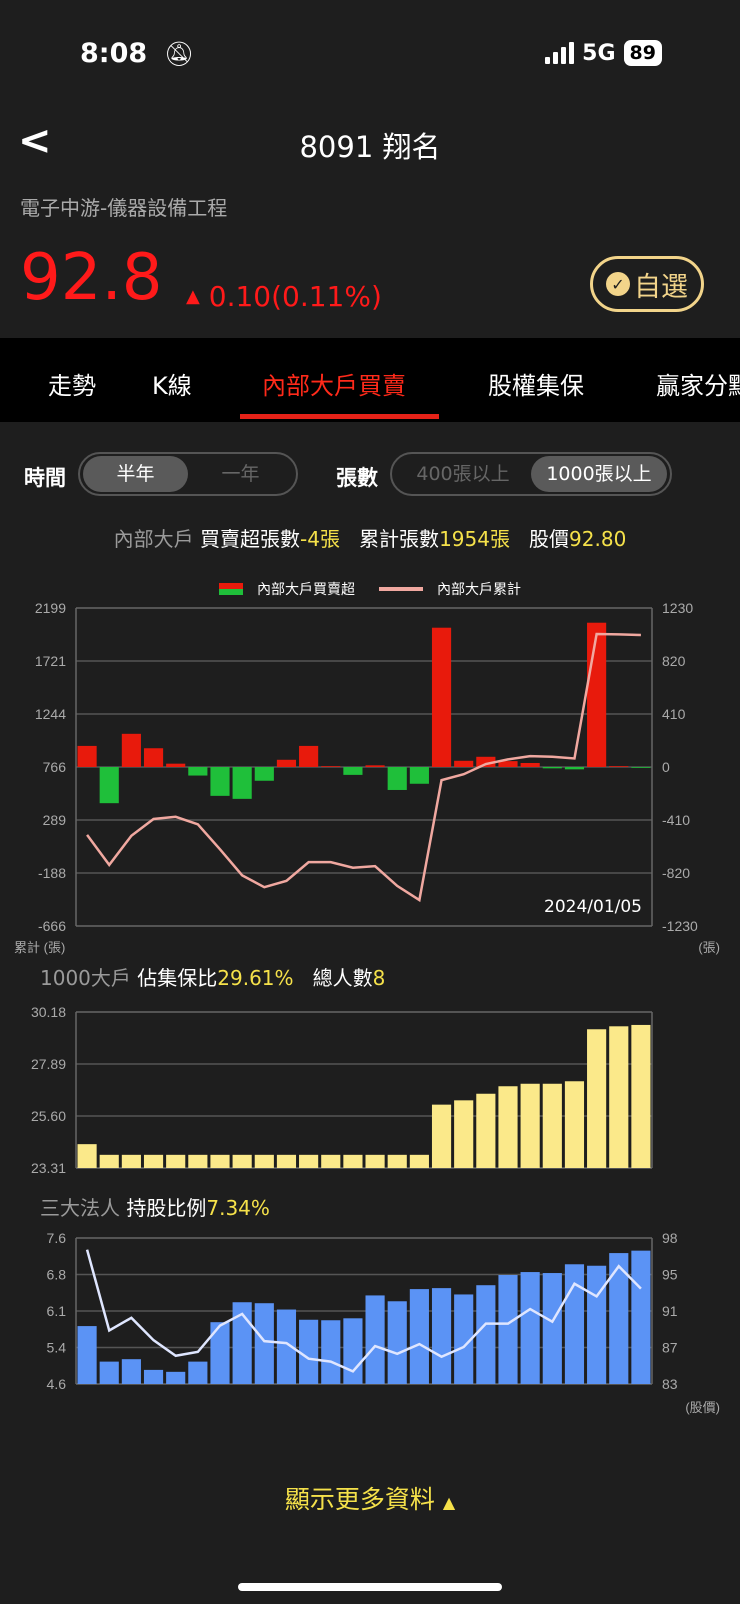 The image size is (740, 1604). What do you see at coordinates (72, 386) in the screenshot?
I see `tab-trend: 走勢` at bounding box center [72, 386].